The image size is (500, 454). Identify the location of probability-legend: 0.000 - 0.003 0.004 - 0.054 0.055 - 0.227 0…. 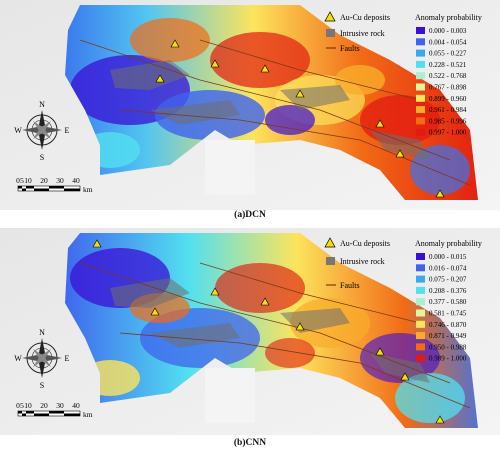
(441, 82).